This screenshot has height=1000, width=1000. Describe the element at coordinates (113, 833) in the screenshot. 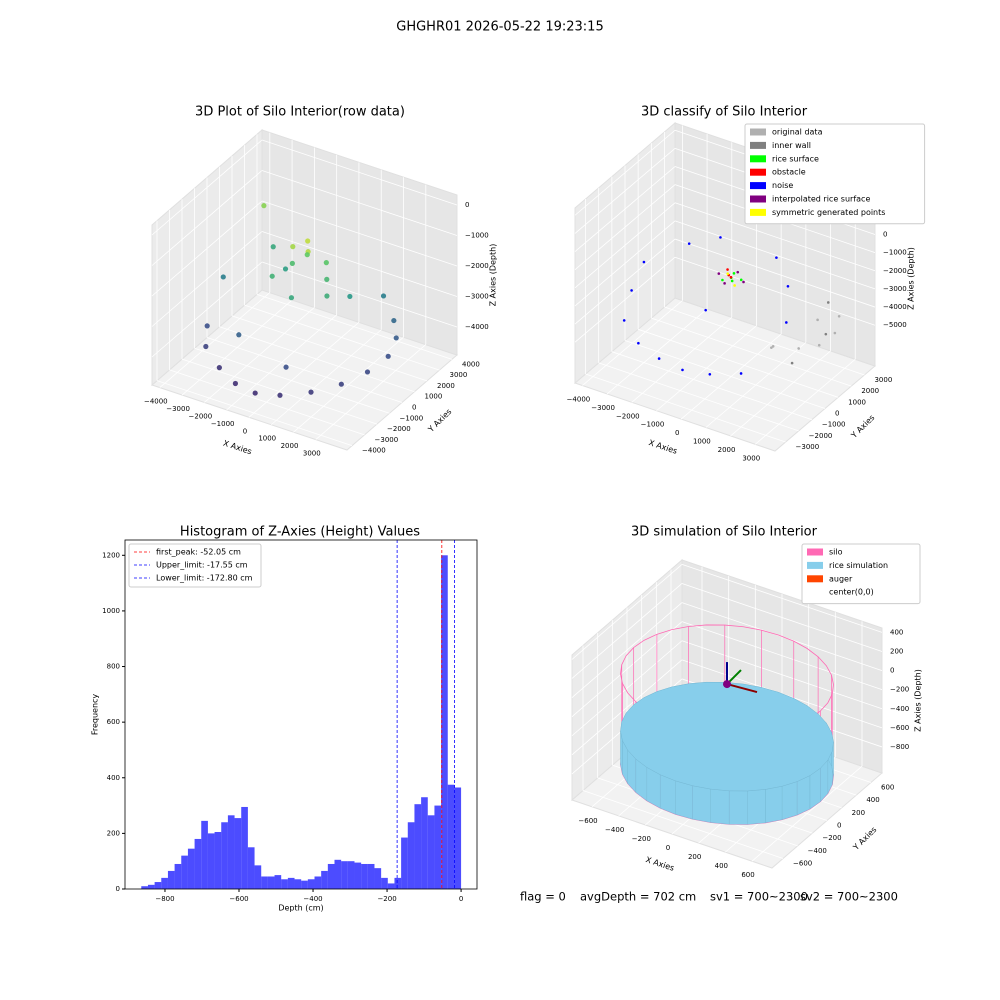

I see `y-tick-label: 200` at that location.